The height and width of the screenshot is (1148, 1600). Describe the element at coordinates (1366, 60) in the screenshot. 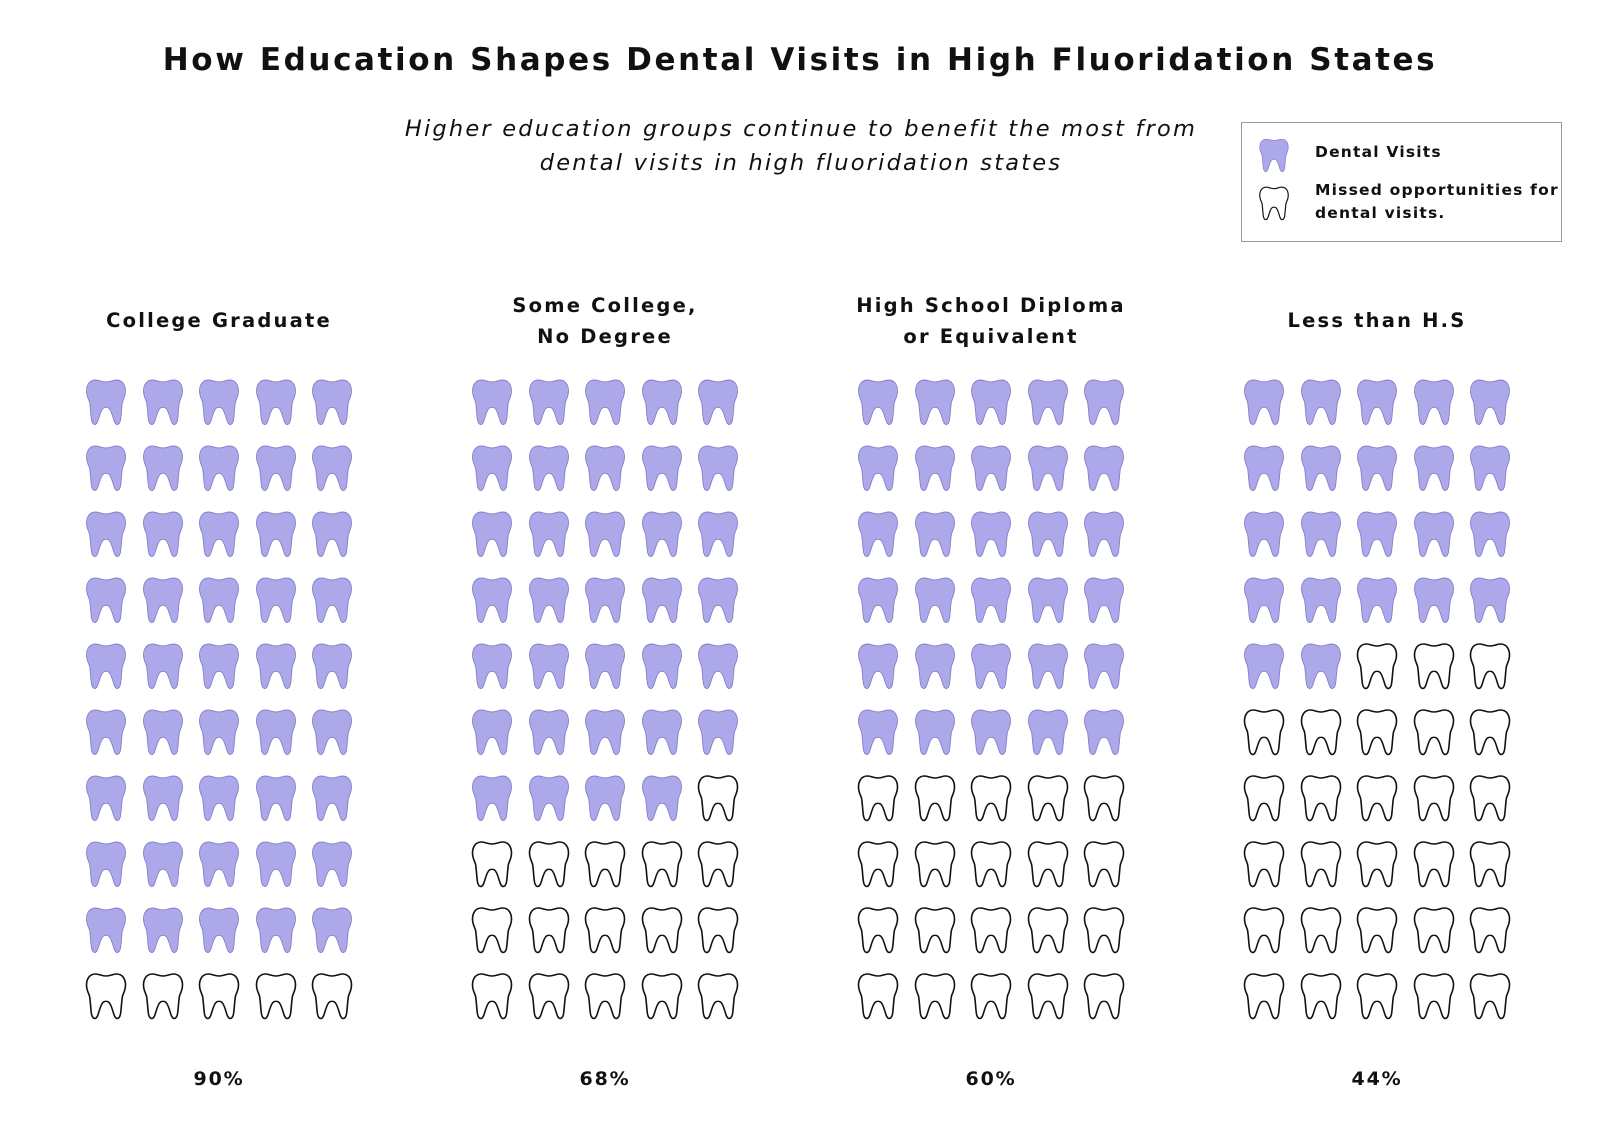

I see `title-part2: States` at that location.